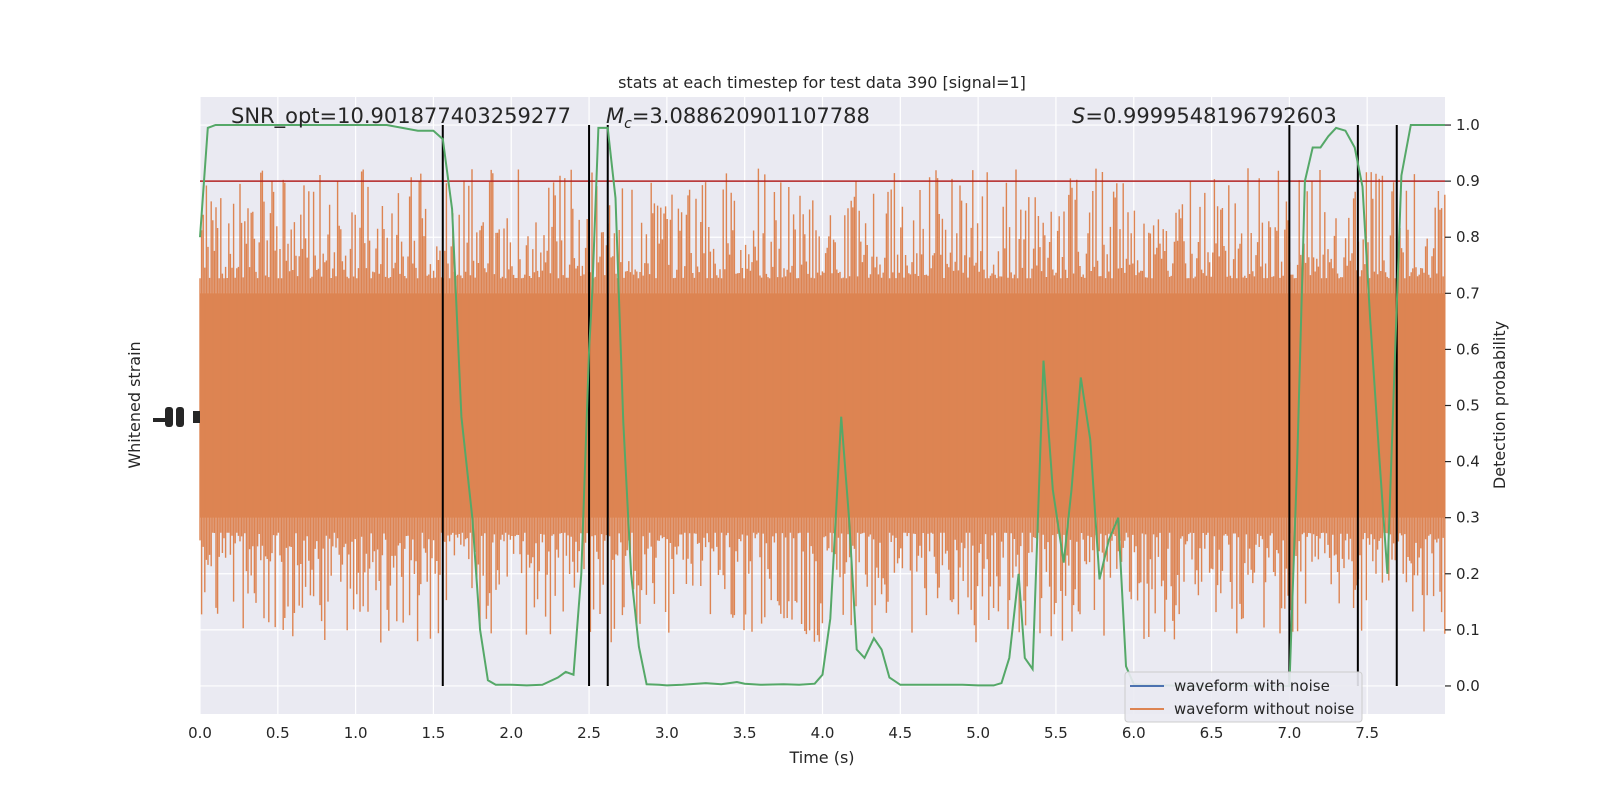  I want to click on x-tick-label: 5.5, so click(1056, 733).